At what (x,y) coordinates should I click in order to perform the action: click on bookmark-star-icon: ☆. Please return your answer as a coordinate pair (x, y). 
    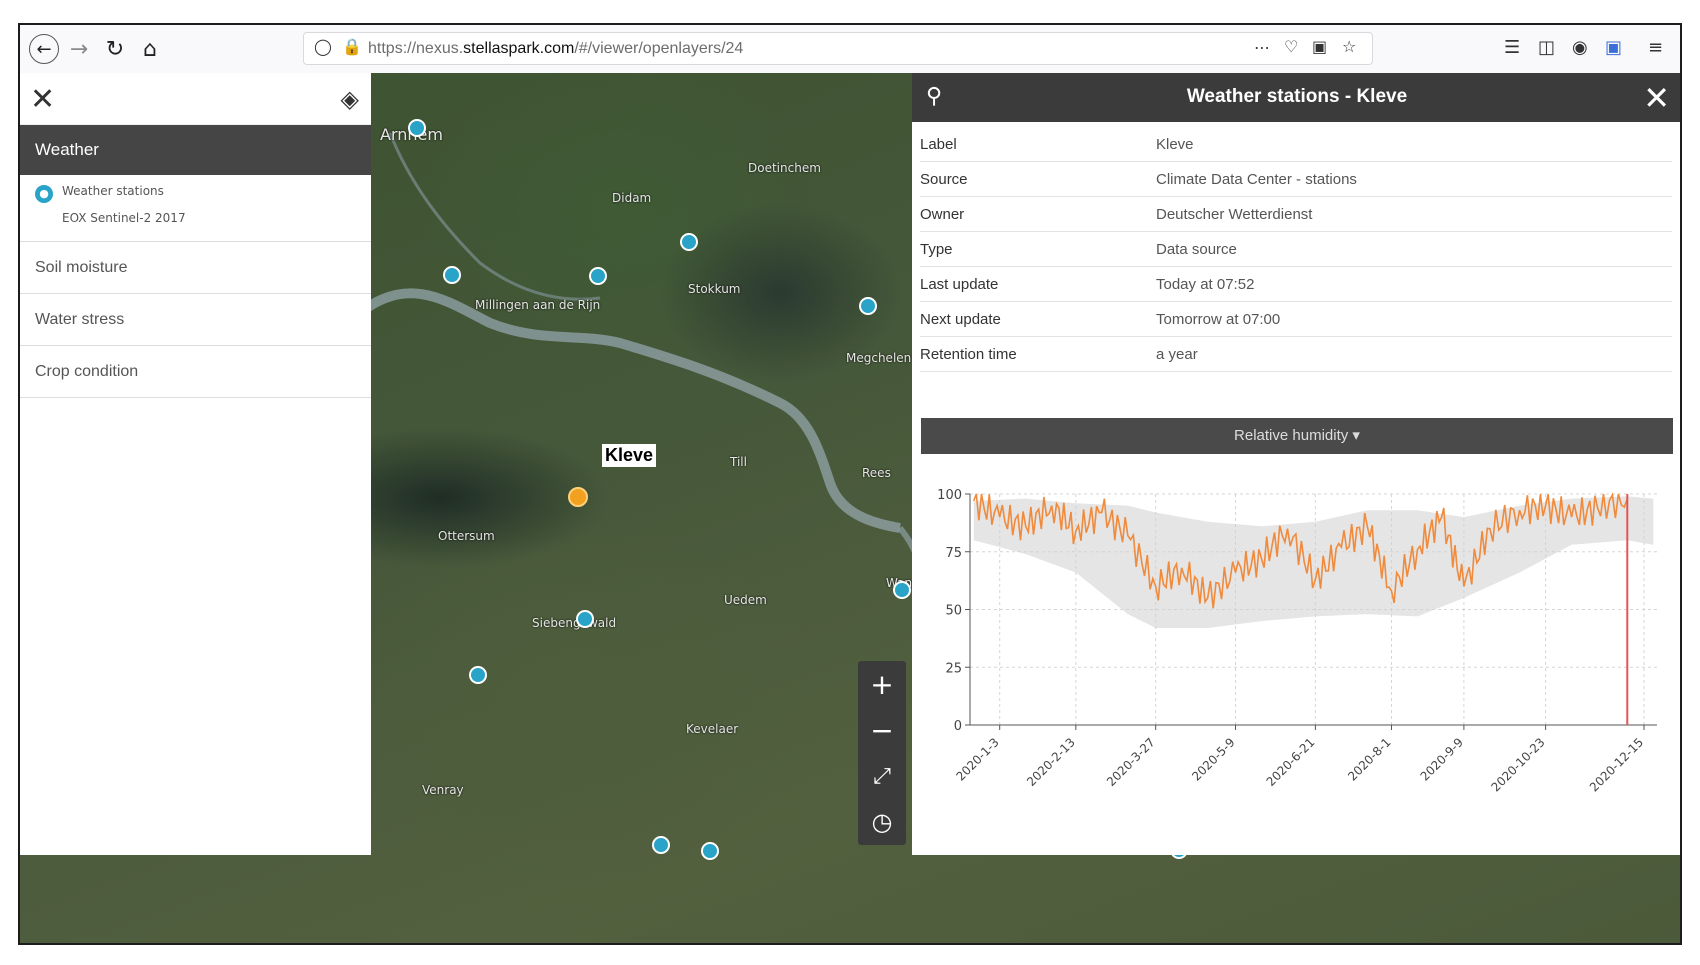
    Looking at the image, I should click on (1349, 46).